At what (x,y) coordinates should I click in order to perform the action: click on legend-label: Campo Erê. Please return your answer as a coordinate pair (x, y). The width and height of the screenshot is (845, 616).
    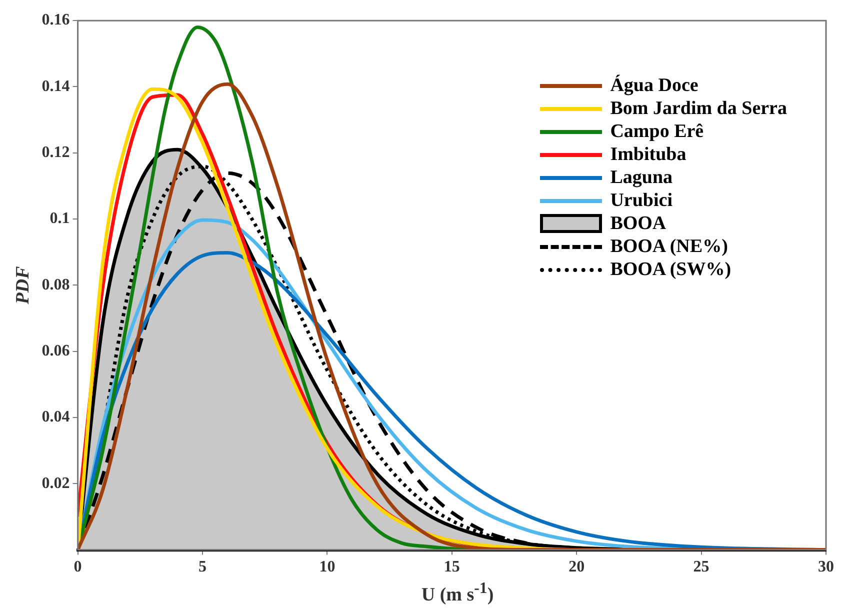
    Looking at the image, I should click on (657, 131).